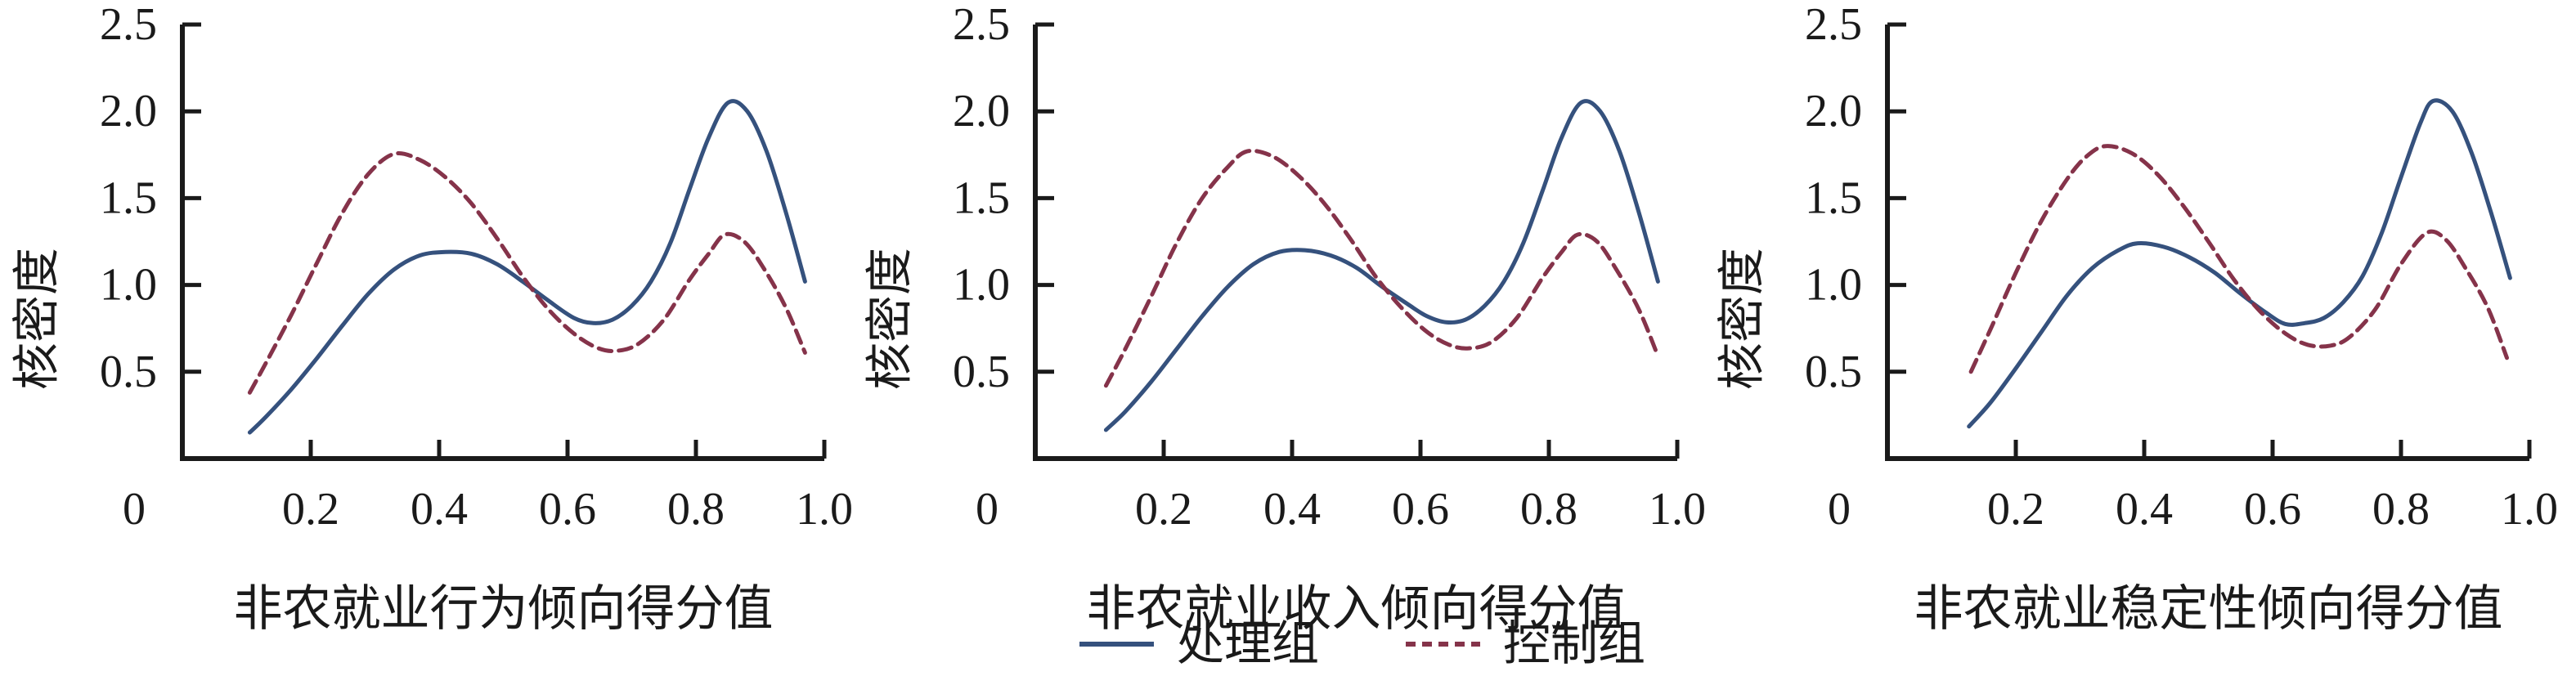 The height and width of the screenshot is (676, 2576). What do you see at coordinates (1574, 643) in the screenshot?
I see `legend-label-control: 控制组` at bounding box center [1574, 643].